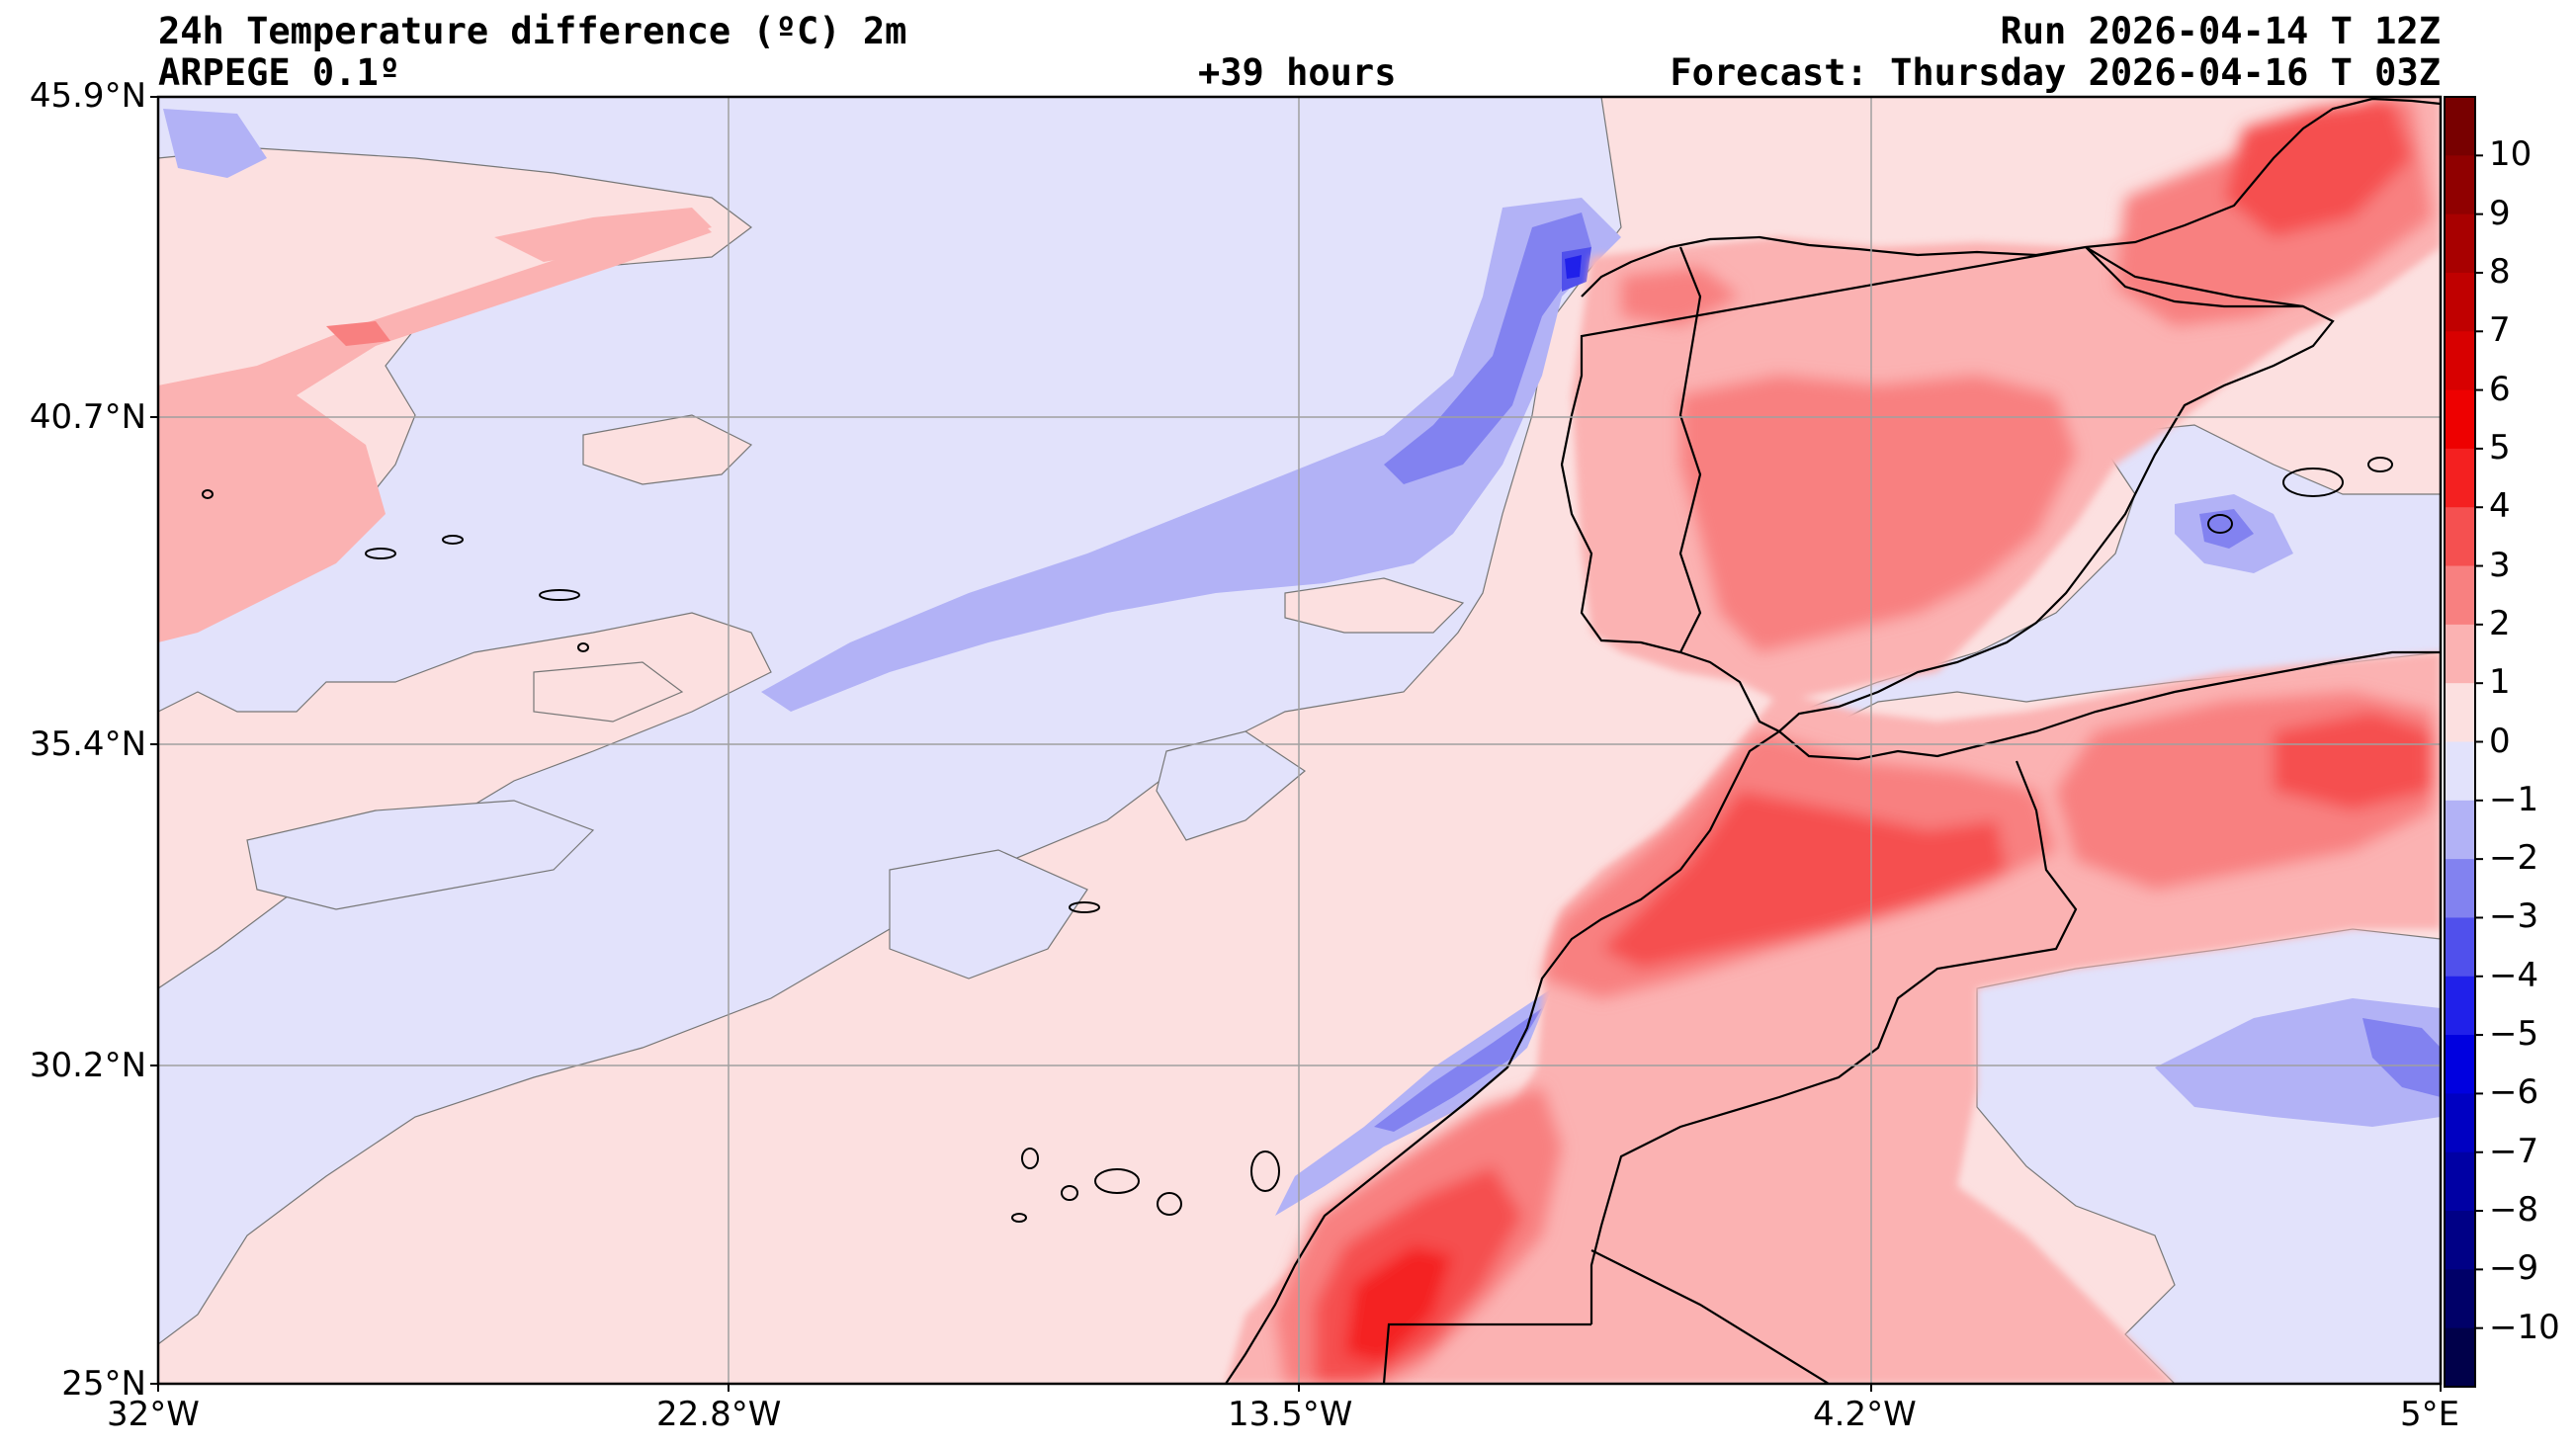 Image resolution: width=2576 pixels, height=1448 pixels. What do you see at coordinates (583, 647) in the screenshot?
I see `island-santa-maria` at bounding box center [583, 647].